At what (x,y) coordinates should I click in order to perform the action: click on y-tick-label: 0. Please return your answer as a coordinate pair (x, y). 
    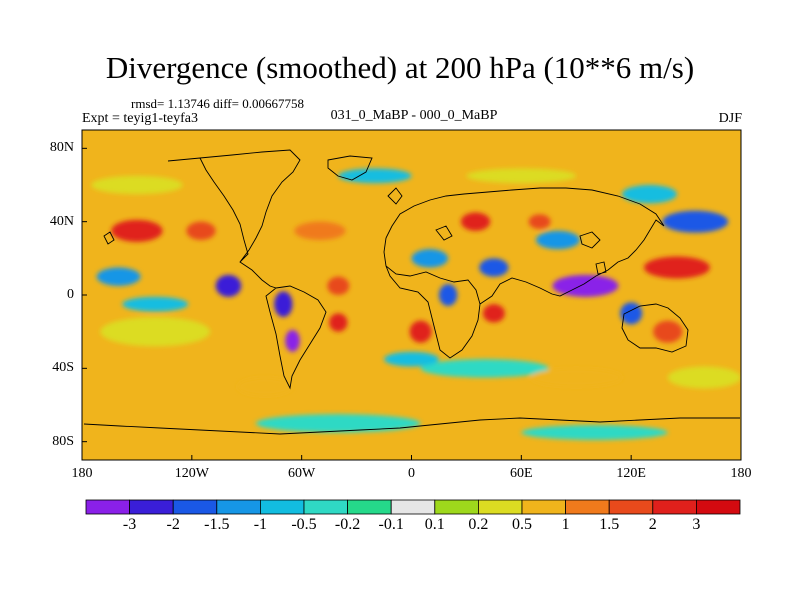
    Looking at the image, I should click on (70, 294).